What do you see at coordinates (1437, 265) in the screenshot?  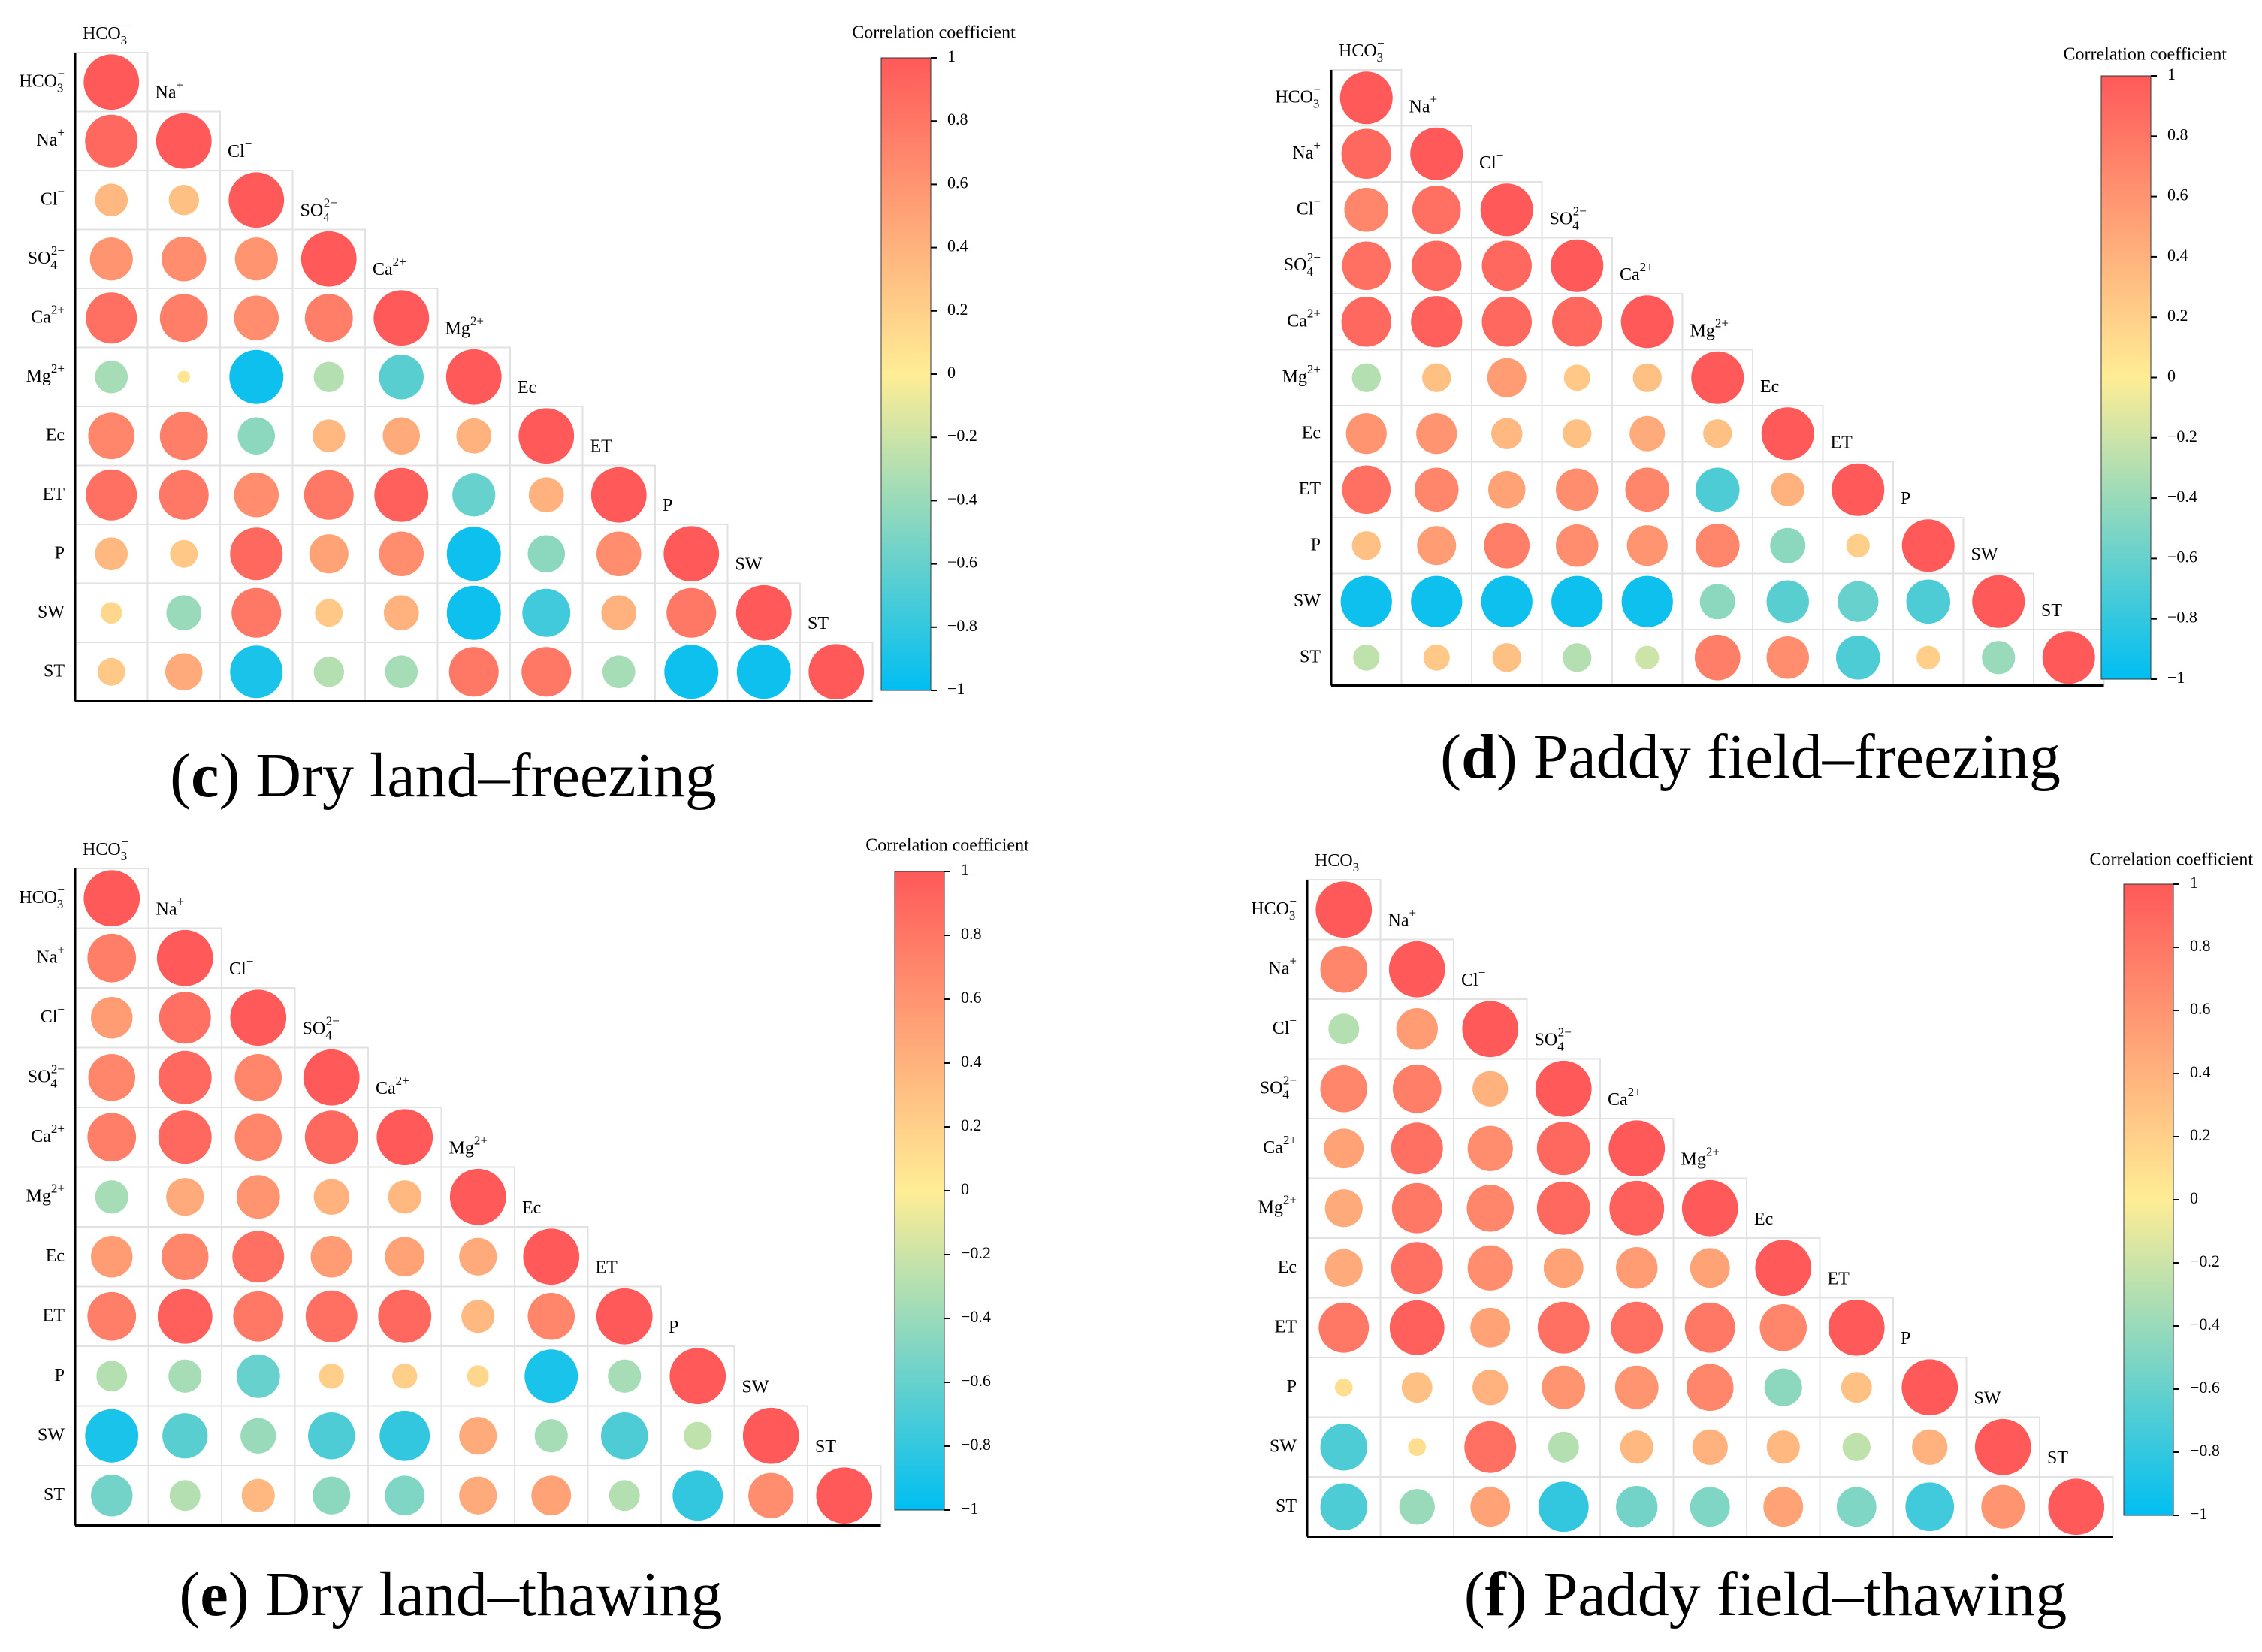 I see `corr-circle-SO4-Na` at bounding box center [1437, 265].